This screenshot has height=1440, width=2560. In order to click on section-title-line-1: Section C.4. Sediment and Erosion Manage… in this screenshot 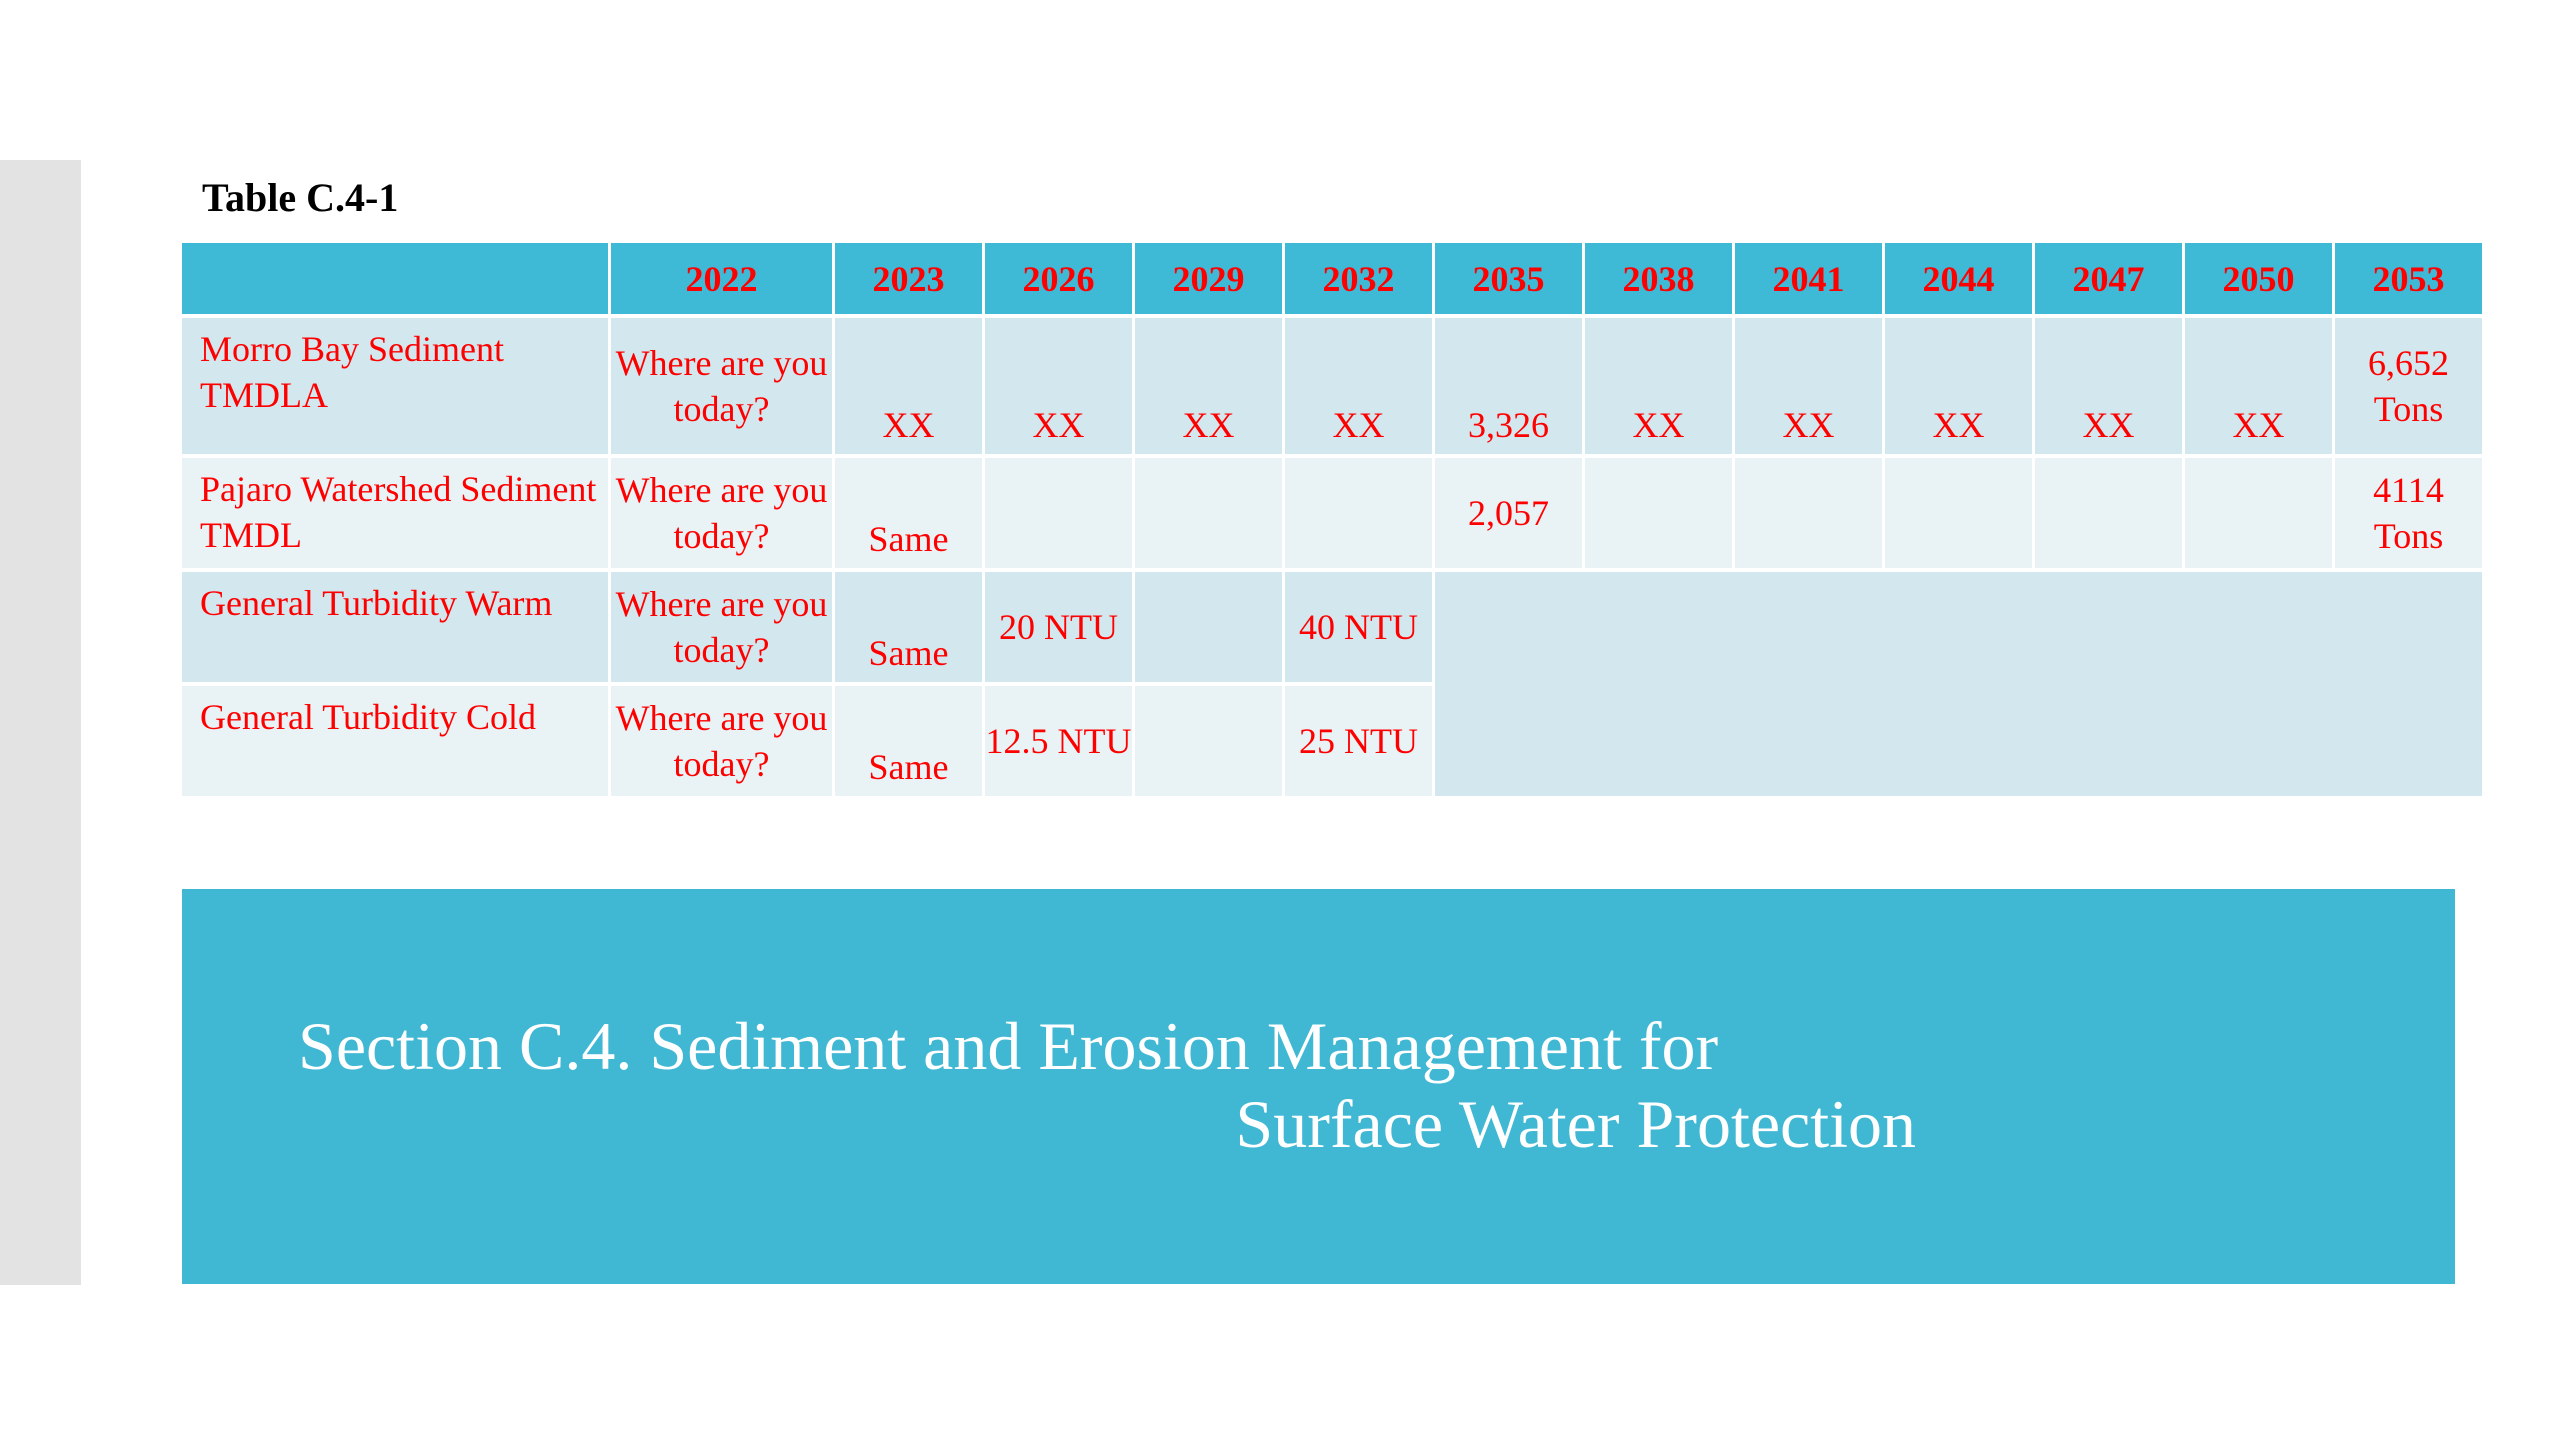, I will do `click(1008, 1046)`.